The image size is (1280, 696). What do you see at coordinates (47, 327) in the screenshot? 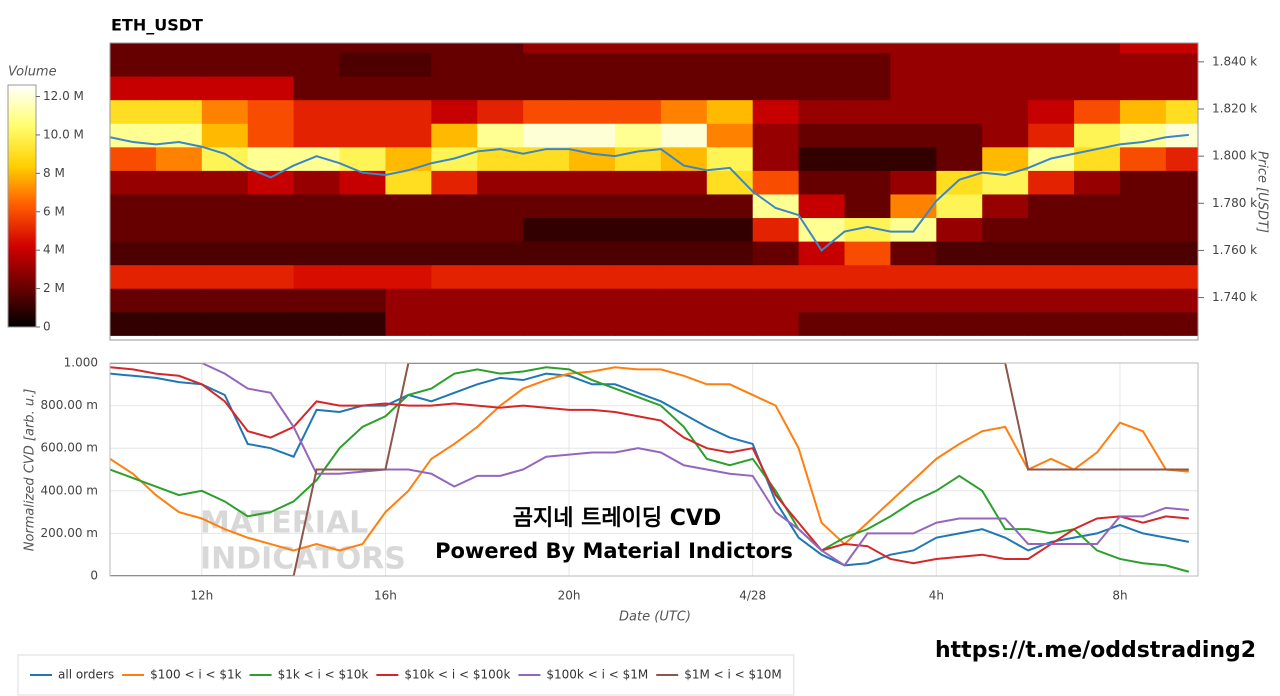
I see `colorbar-tick-label: 0` at bounding box center [47, 327].